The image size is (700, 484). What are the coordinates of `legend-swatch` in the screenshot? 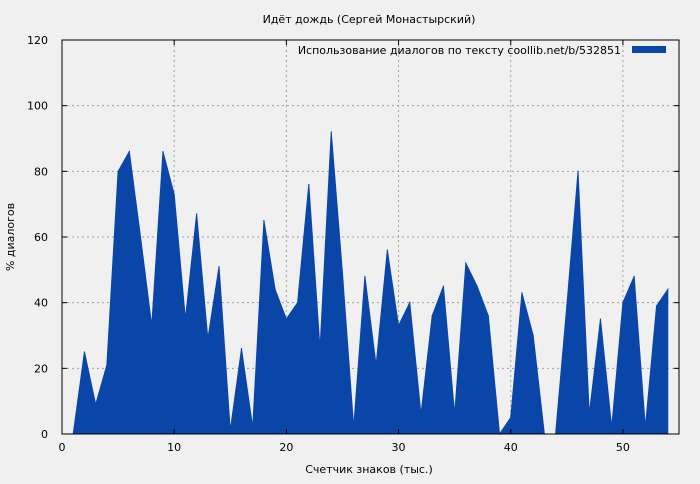 It's located at (649, 49).